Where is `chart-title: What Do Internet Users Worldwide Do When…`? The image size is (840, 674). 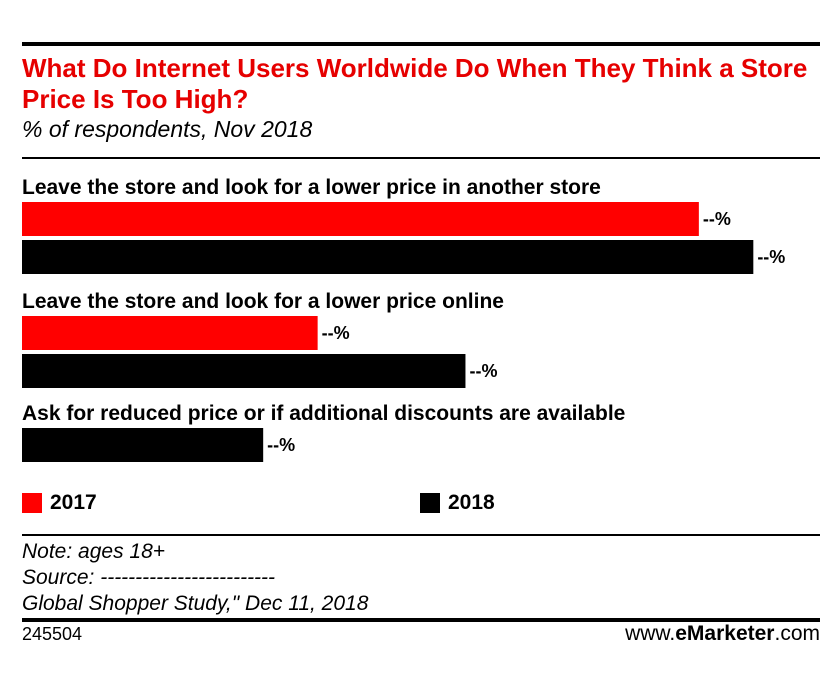
chart-title: What Do Internet Users Worldwide Do When… is located at coordinates (415, 83).